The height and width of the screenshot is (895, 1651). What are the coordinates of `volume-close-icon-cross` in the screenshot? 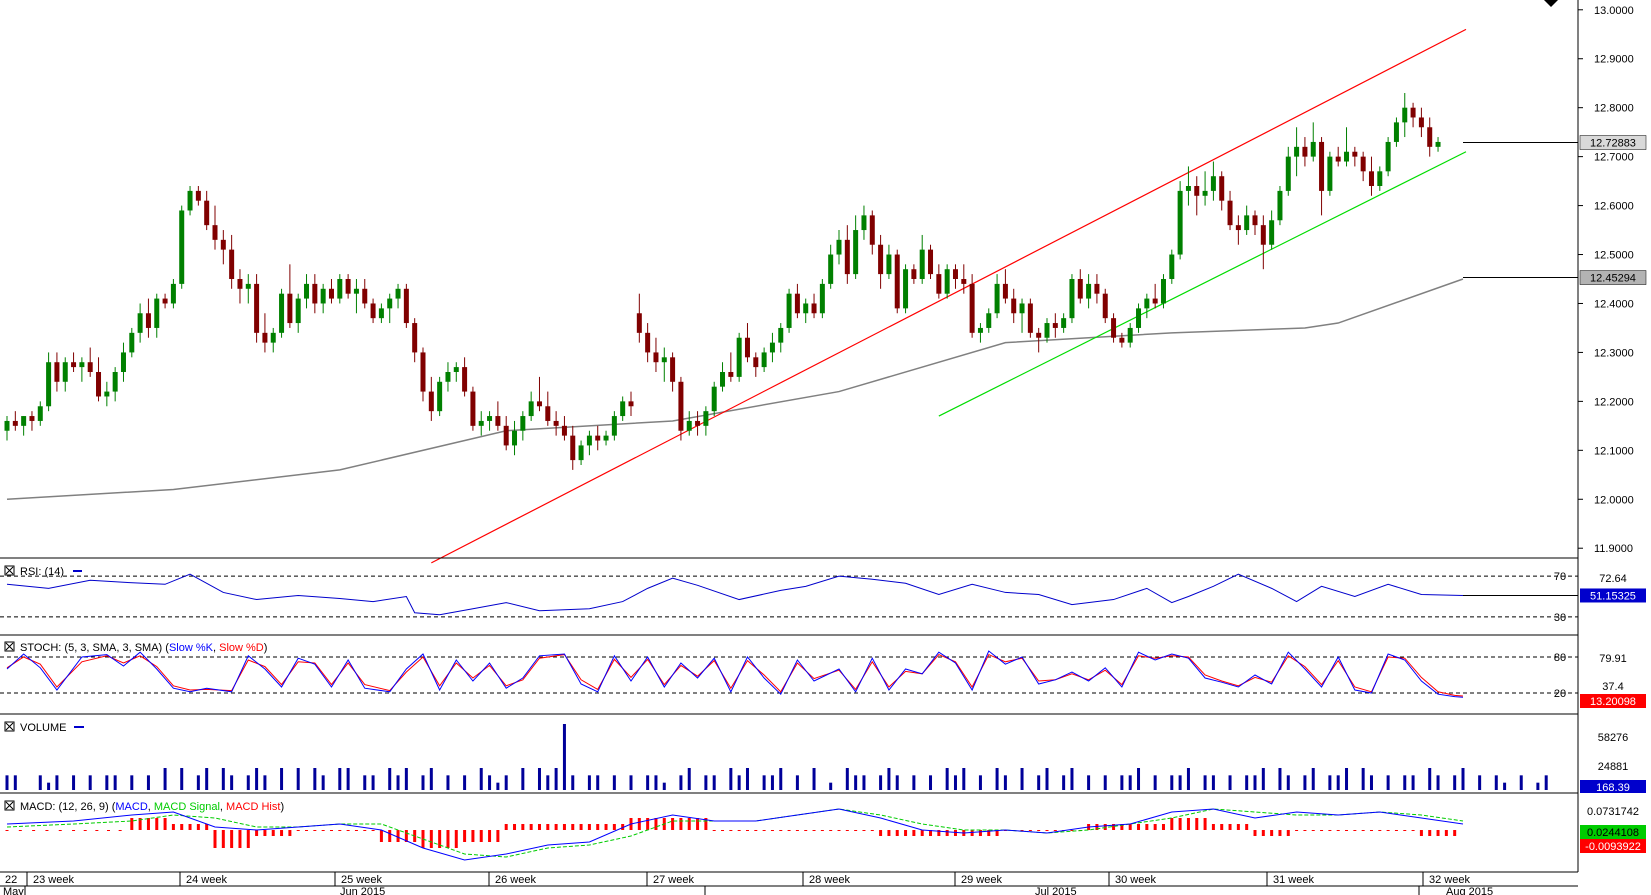 It's located at (9, 726).